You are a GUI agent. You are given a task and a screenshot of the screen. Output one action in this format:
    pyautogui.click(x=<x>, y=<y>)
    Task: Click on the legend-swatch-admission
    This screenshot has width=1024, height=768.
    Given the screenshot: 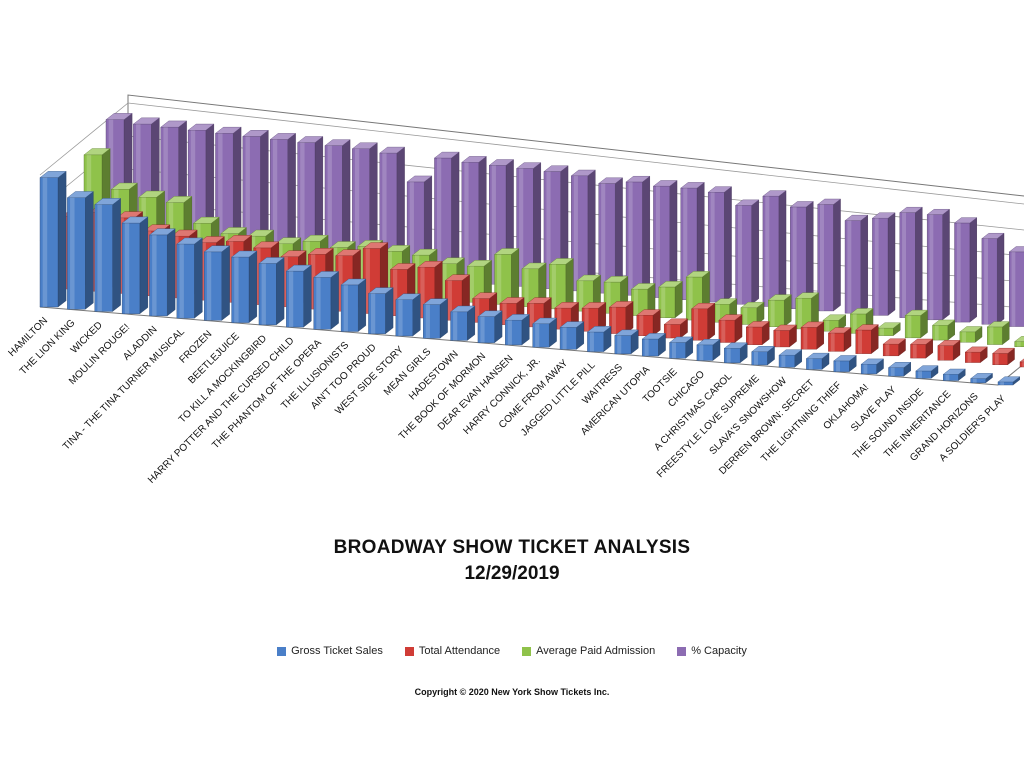 What is the action you would take?
    pyautogui.click(x=527, y=651)
    